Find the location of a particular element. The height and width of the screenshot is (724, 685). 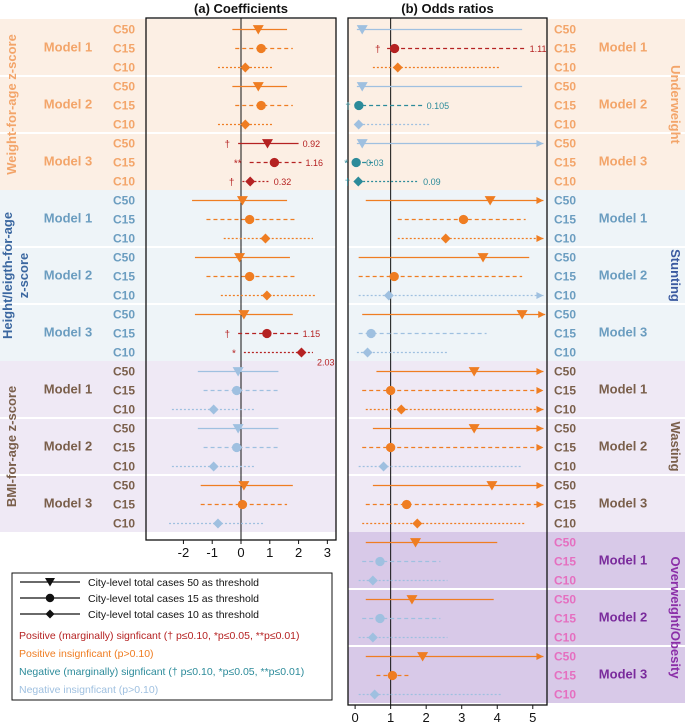

legend-marker-label: City-level total cases 10 as threshold is located at coordinates (173, 615).